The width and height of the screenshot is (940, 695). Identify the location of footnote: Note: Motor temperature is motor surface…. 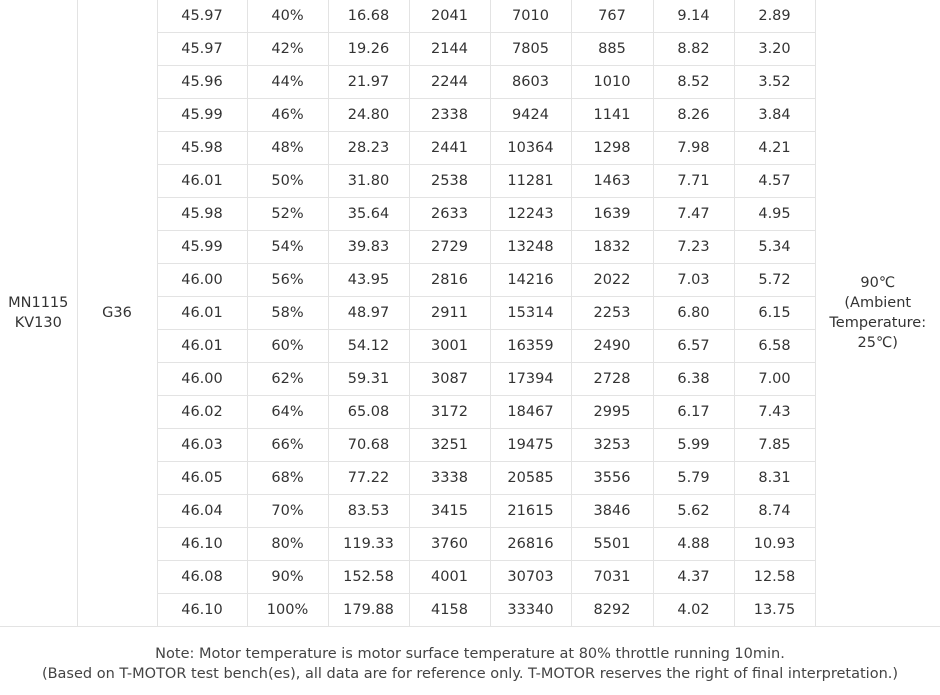
(470, 664).